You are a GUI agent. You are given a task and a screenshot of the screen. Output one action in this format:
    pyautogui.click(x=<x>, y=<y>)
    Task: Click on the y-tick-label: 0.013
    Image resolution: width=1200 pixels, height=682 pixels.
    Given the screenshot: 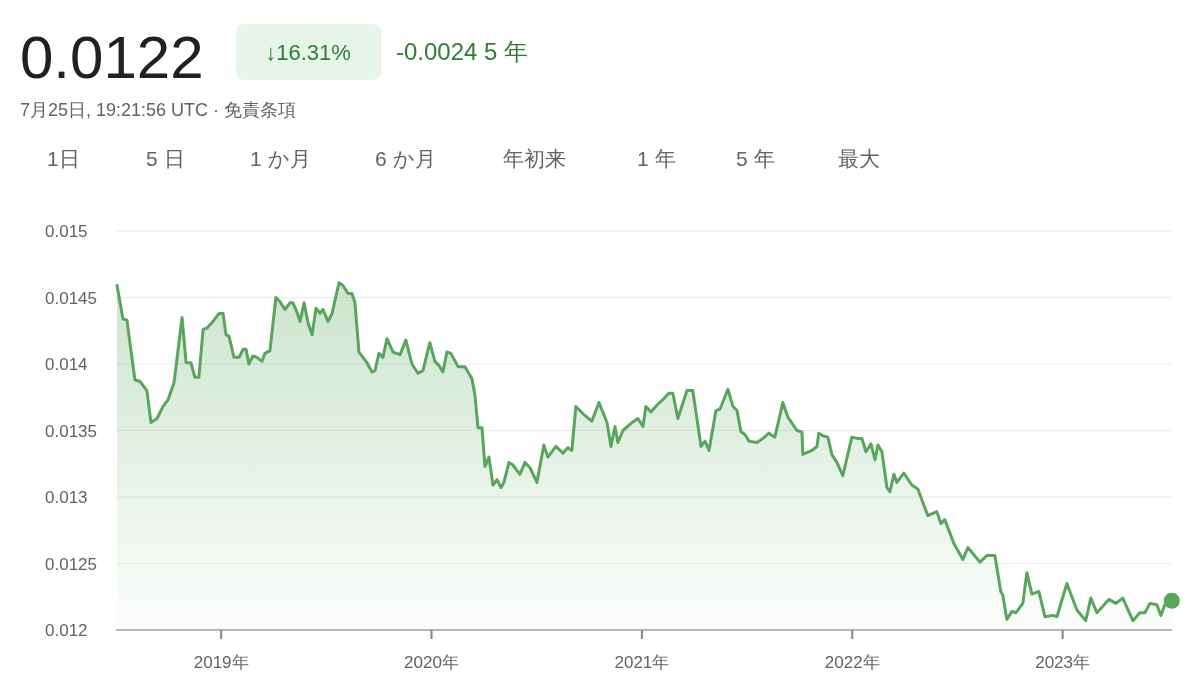 What is the action you would take?
    pyautogui.click(x=66, y=497)
    